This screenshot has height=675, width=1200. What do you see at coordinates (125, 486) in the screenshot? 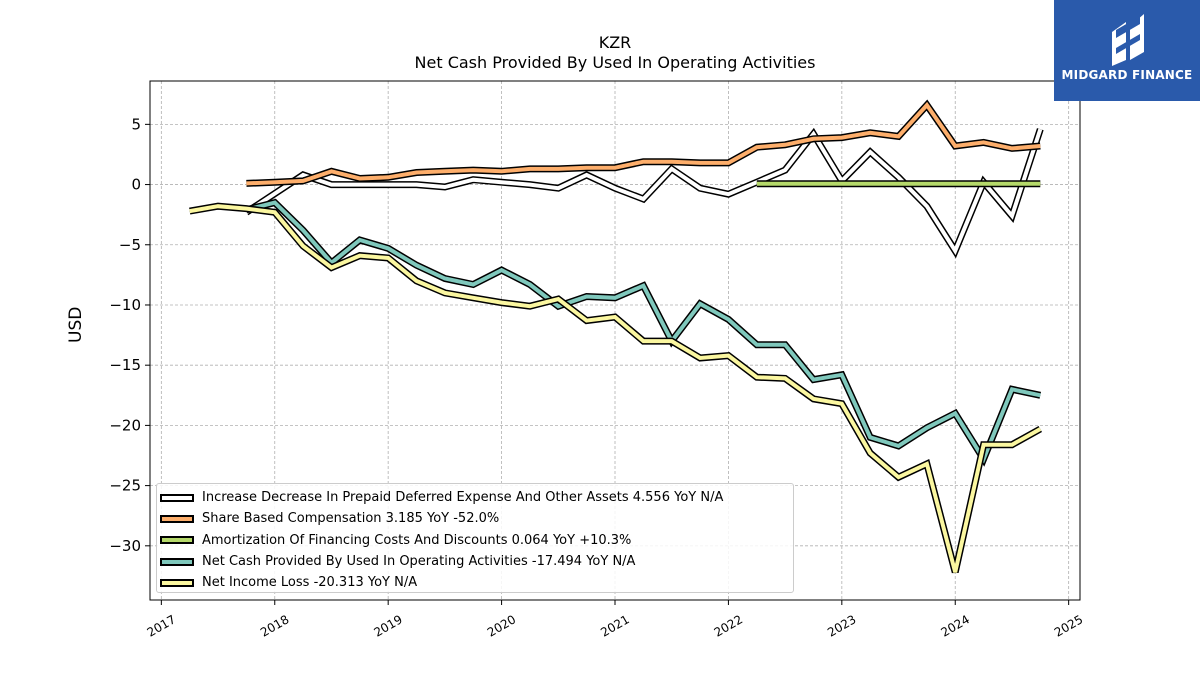
I see `y-tick-label: −25` at bounding box center [125, 486].